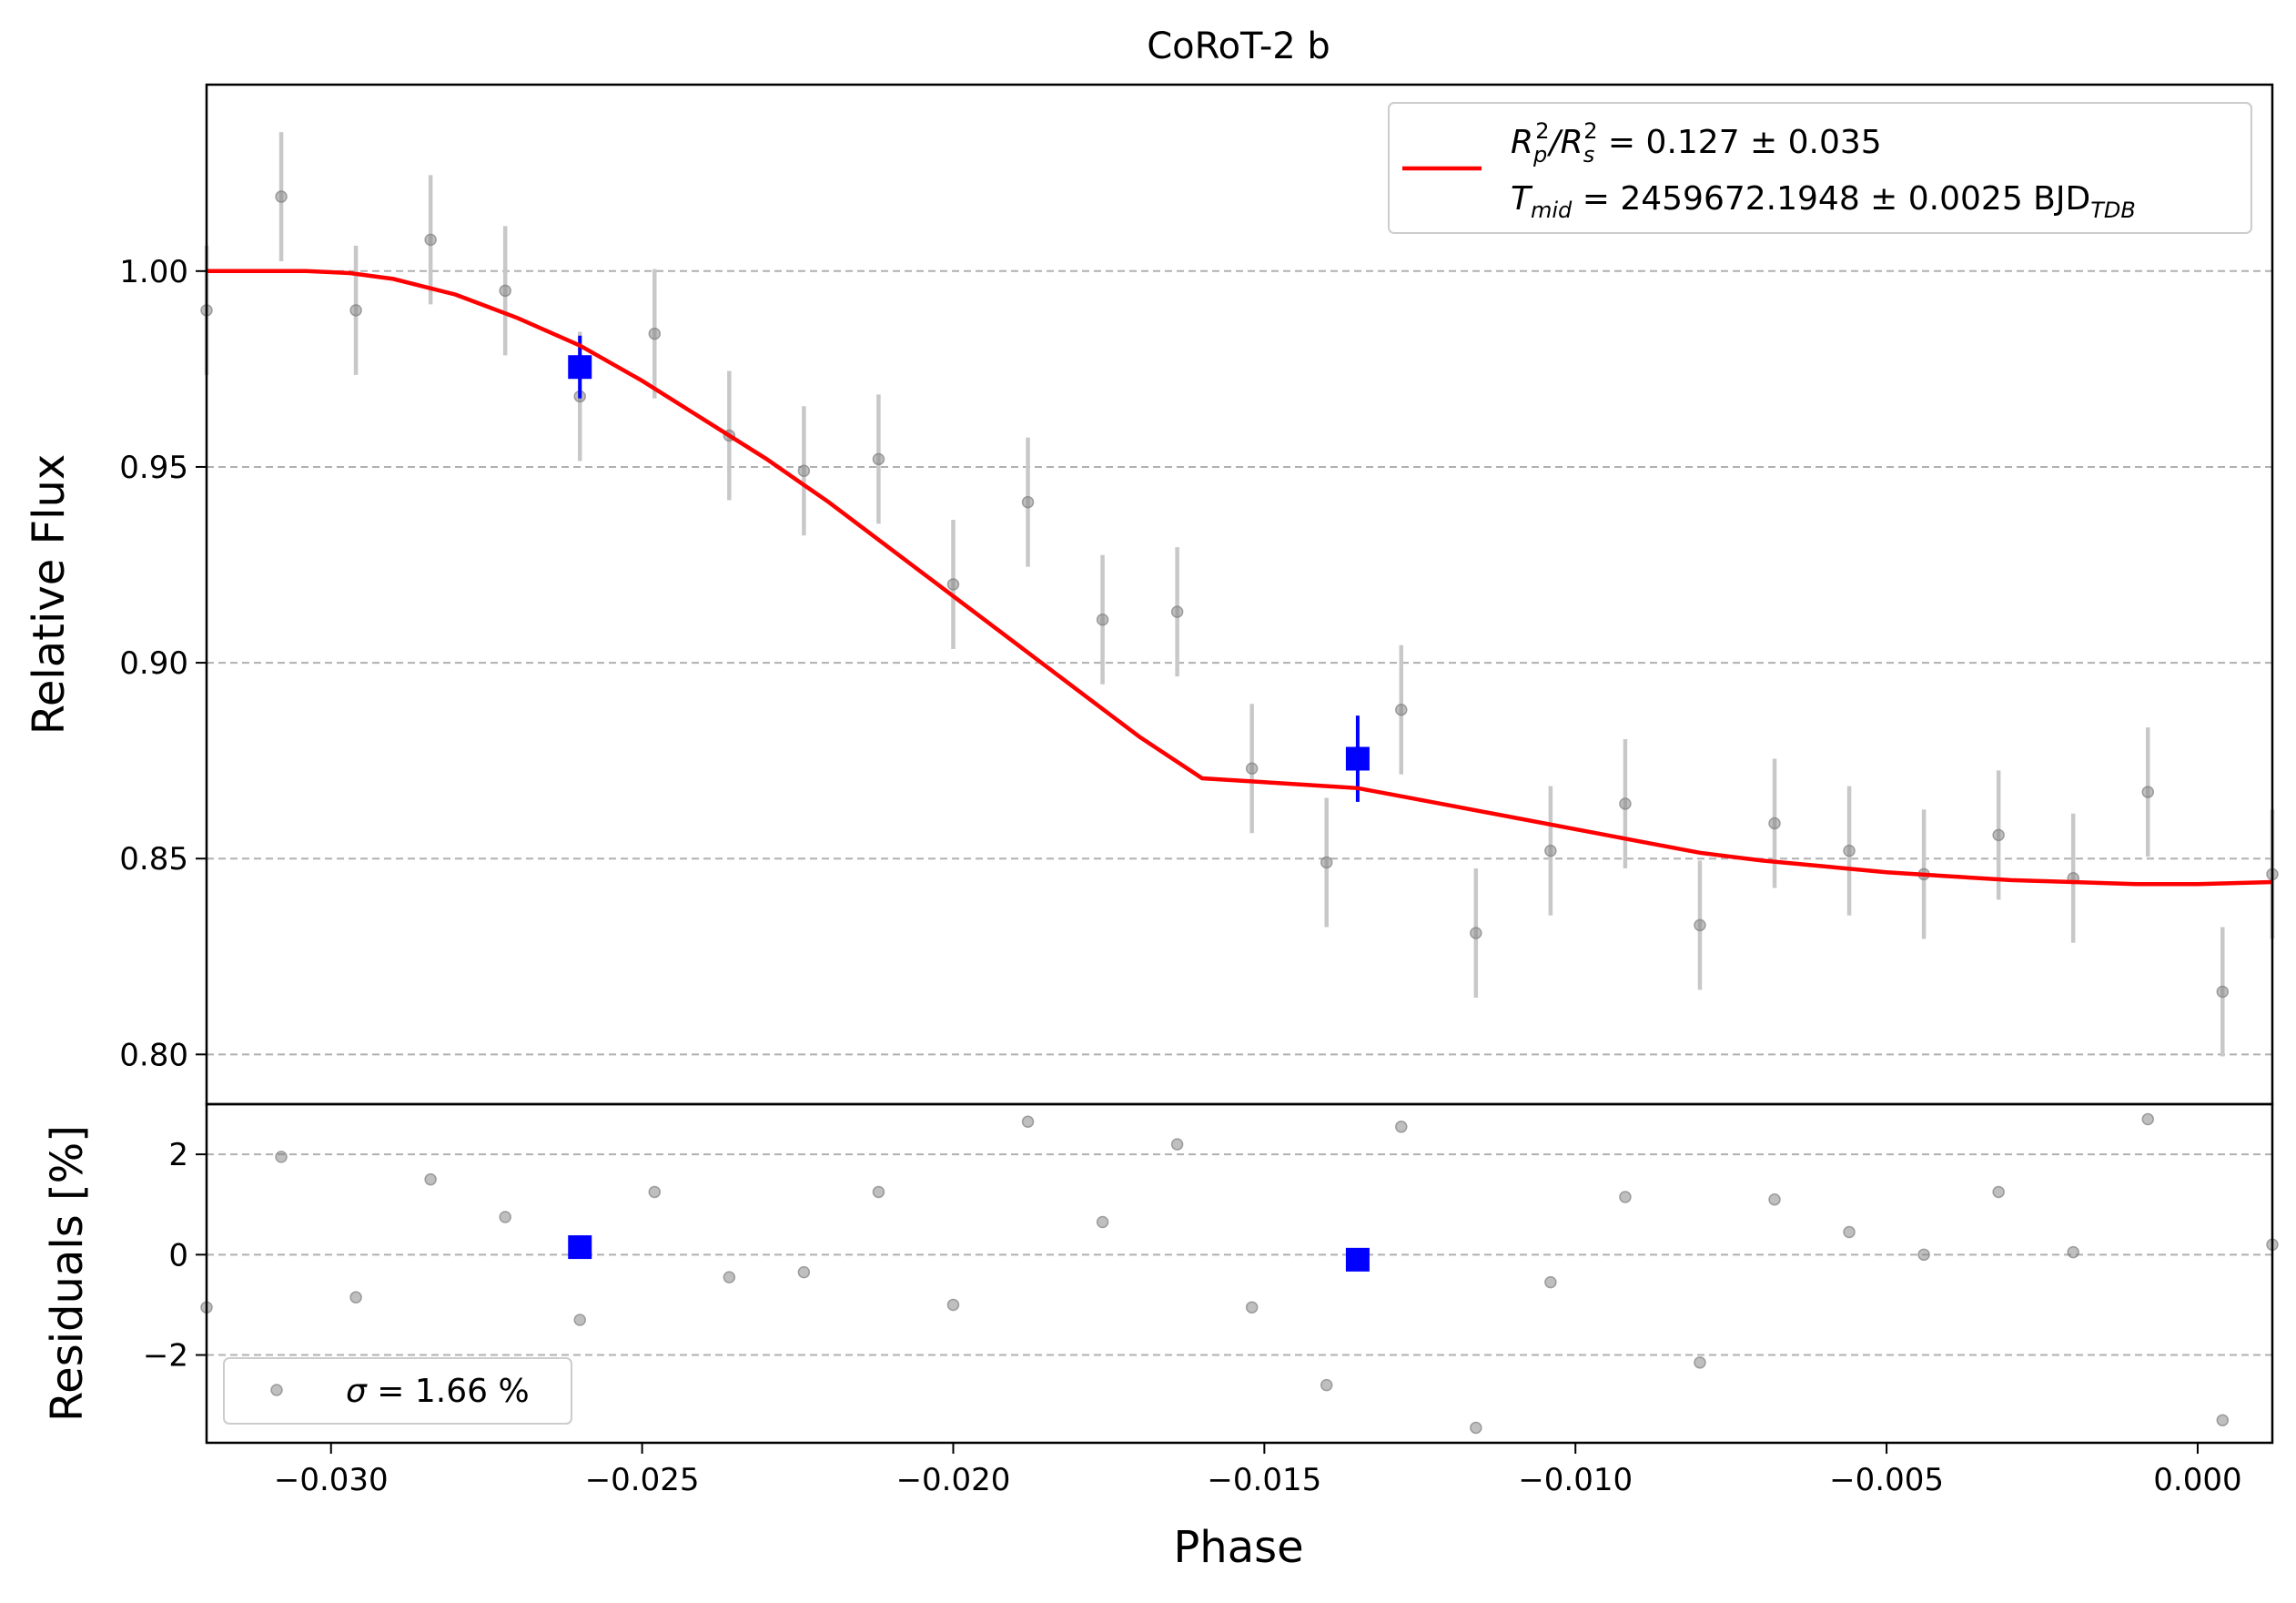  I want to click on residual-binned-points, so click(969, 1253).